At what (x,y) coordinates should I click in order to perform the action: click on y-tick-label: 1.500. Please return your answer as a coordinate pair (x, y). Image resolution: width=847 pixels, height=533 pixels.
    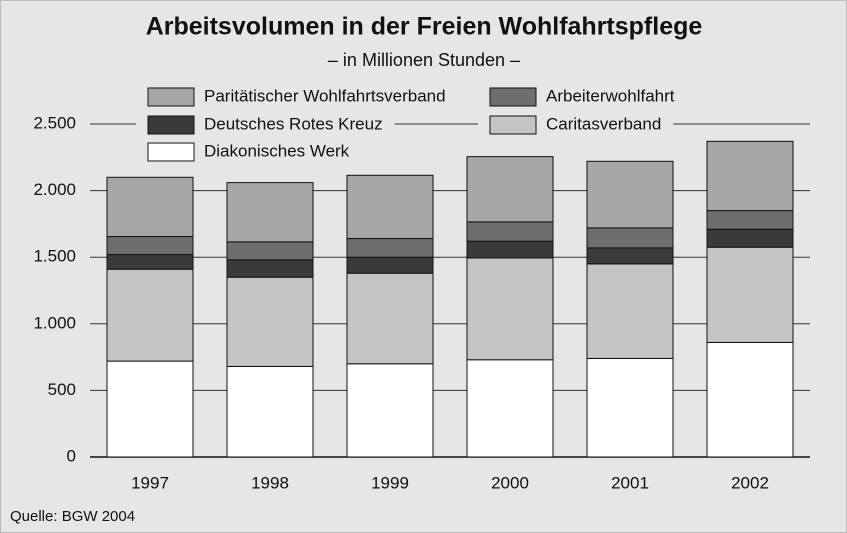
    Looking at the image, I should click on (54, 256).